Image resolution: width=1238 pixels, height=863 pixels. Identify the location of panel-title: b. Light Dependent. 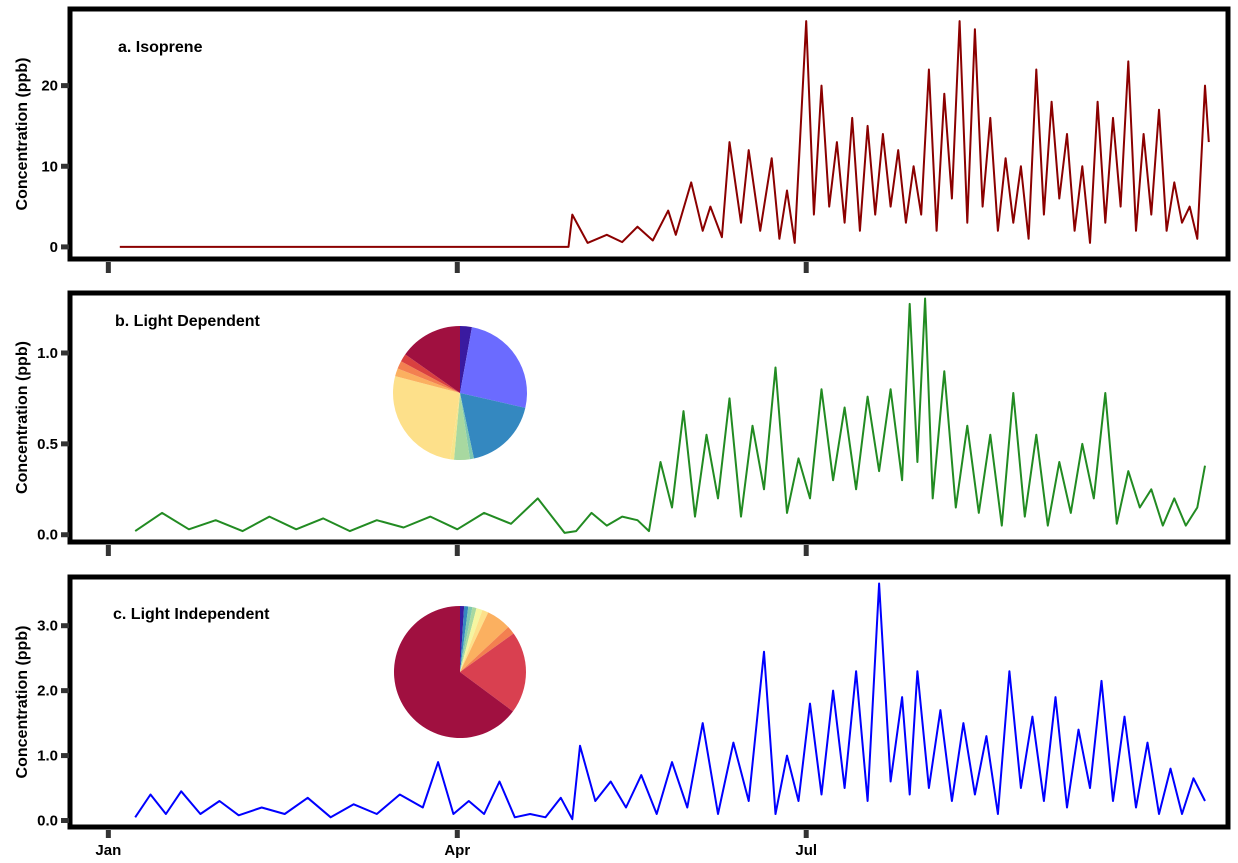
(188, 321).